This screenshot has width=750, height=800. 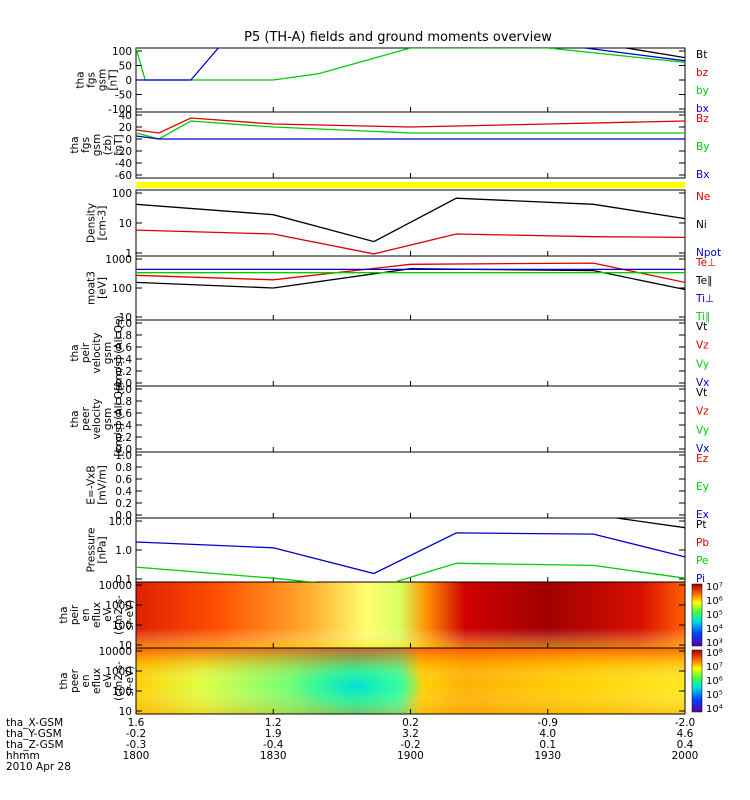 What do you see at coordinates (136, 734) in the screenshot?
I see `x-row-value: -0.2` at bounding box center [136, 734].